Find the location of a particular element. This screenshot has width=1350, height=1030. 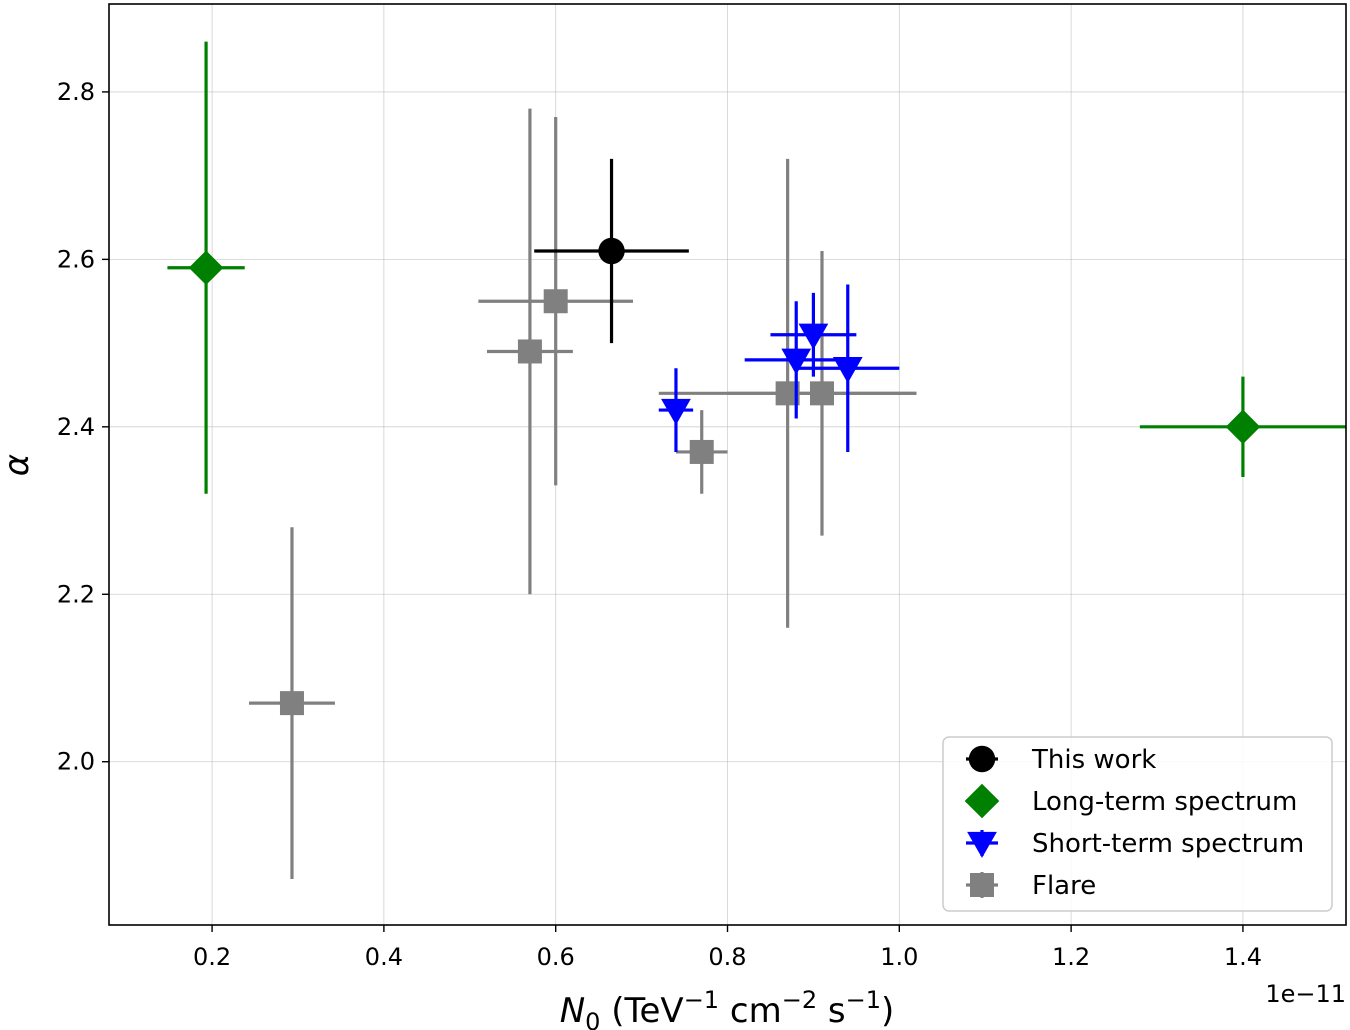

y-tick-label: 2.0 is located at coordinates (76, 762).